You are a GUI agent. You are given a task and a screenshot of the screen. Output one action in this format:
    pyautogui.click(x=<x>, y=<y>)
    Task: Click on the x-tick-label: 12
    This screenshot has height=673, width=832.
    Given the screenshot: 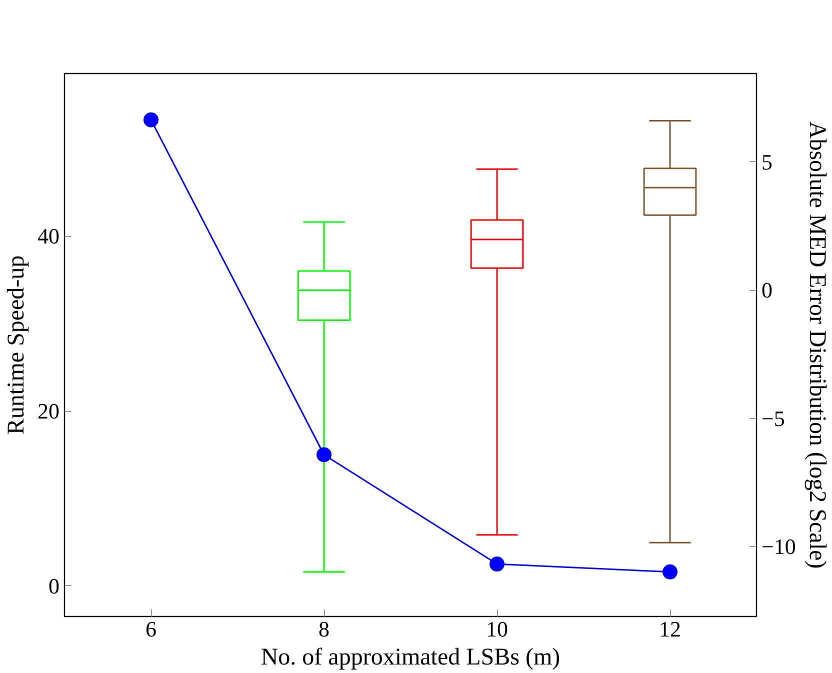 What is the action you would take?
    pyautogui.click(x=670, y=629)
    